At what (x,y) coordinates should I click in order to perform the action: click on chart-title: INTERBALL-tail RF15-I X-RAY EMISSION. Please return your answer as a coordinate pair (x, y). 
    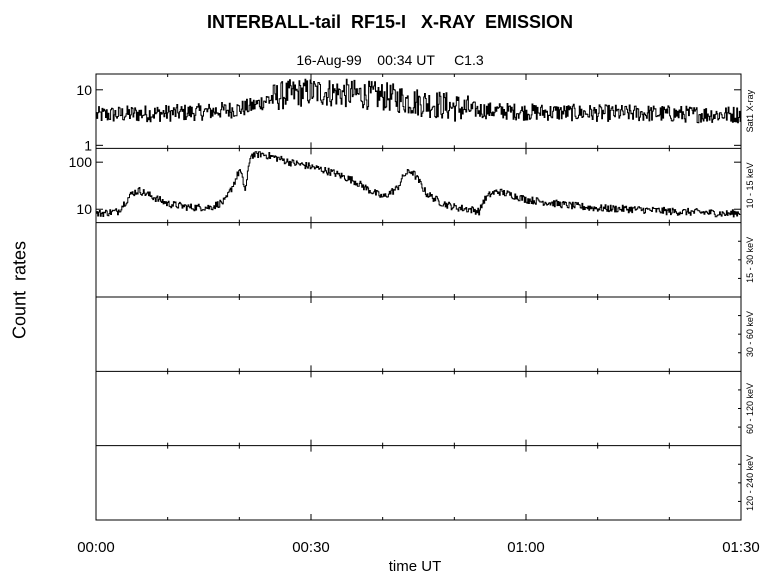
    Looking at the image, I should click on (390, 22).